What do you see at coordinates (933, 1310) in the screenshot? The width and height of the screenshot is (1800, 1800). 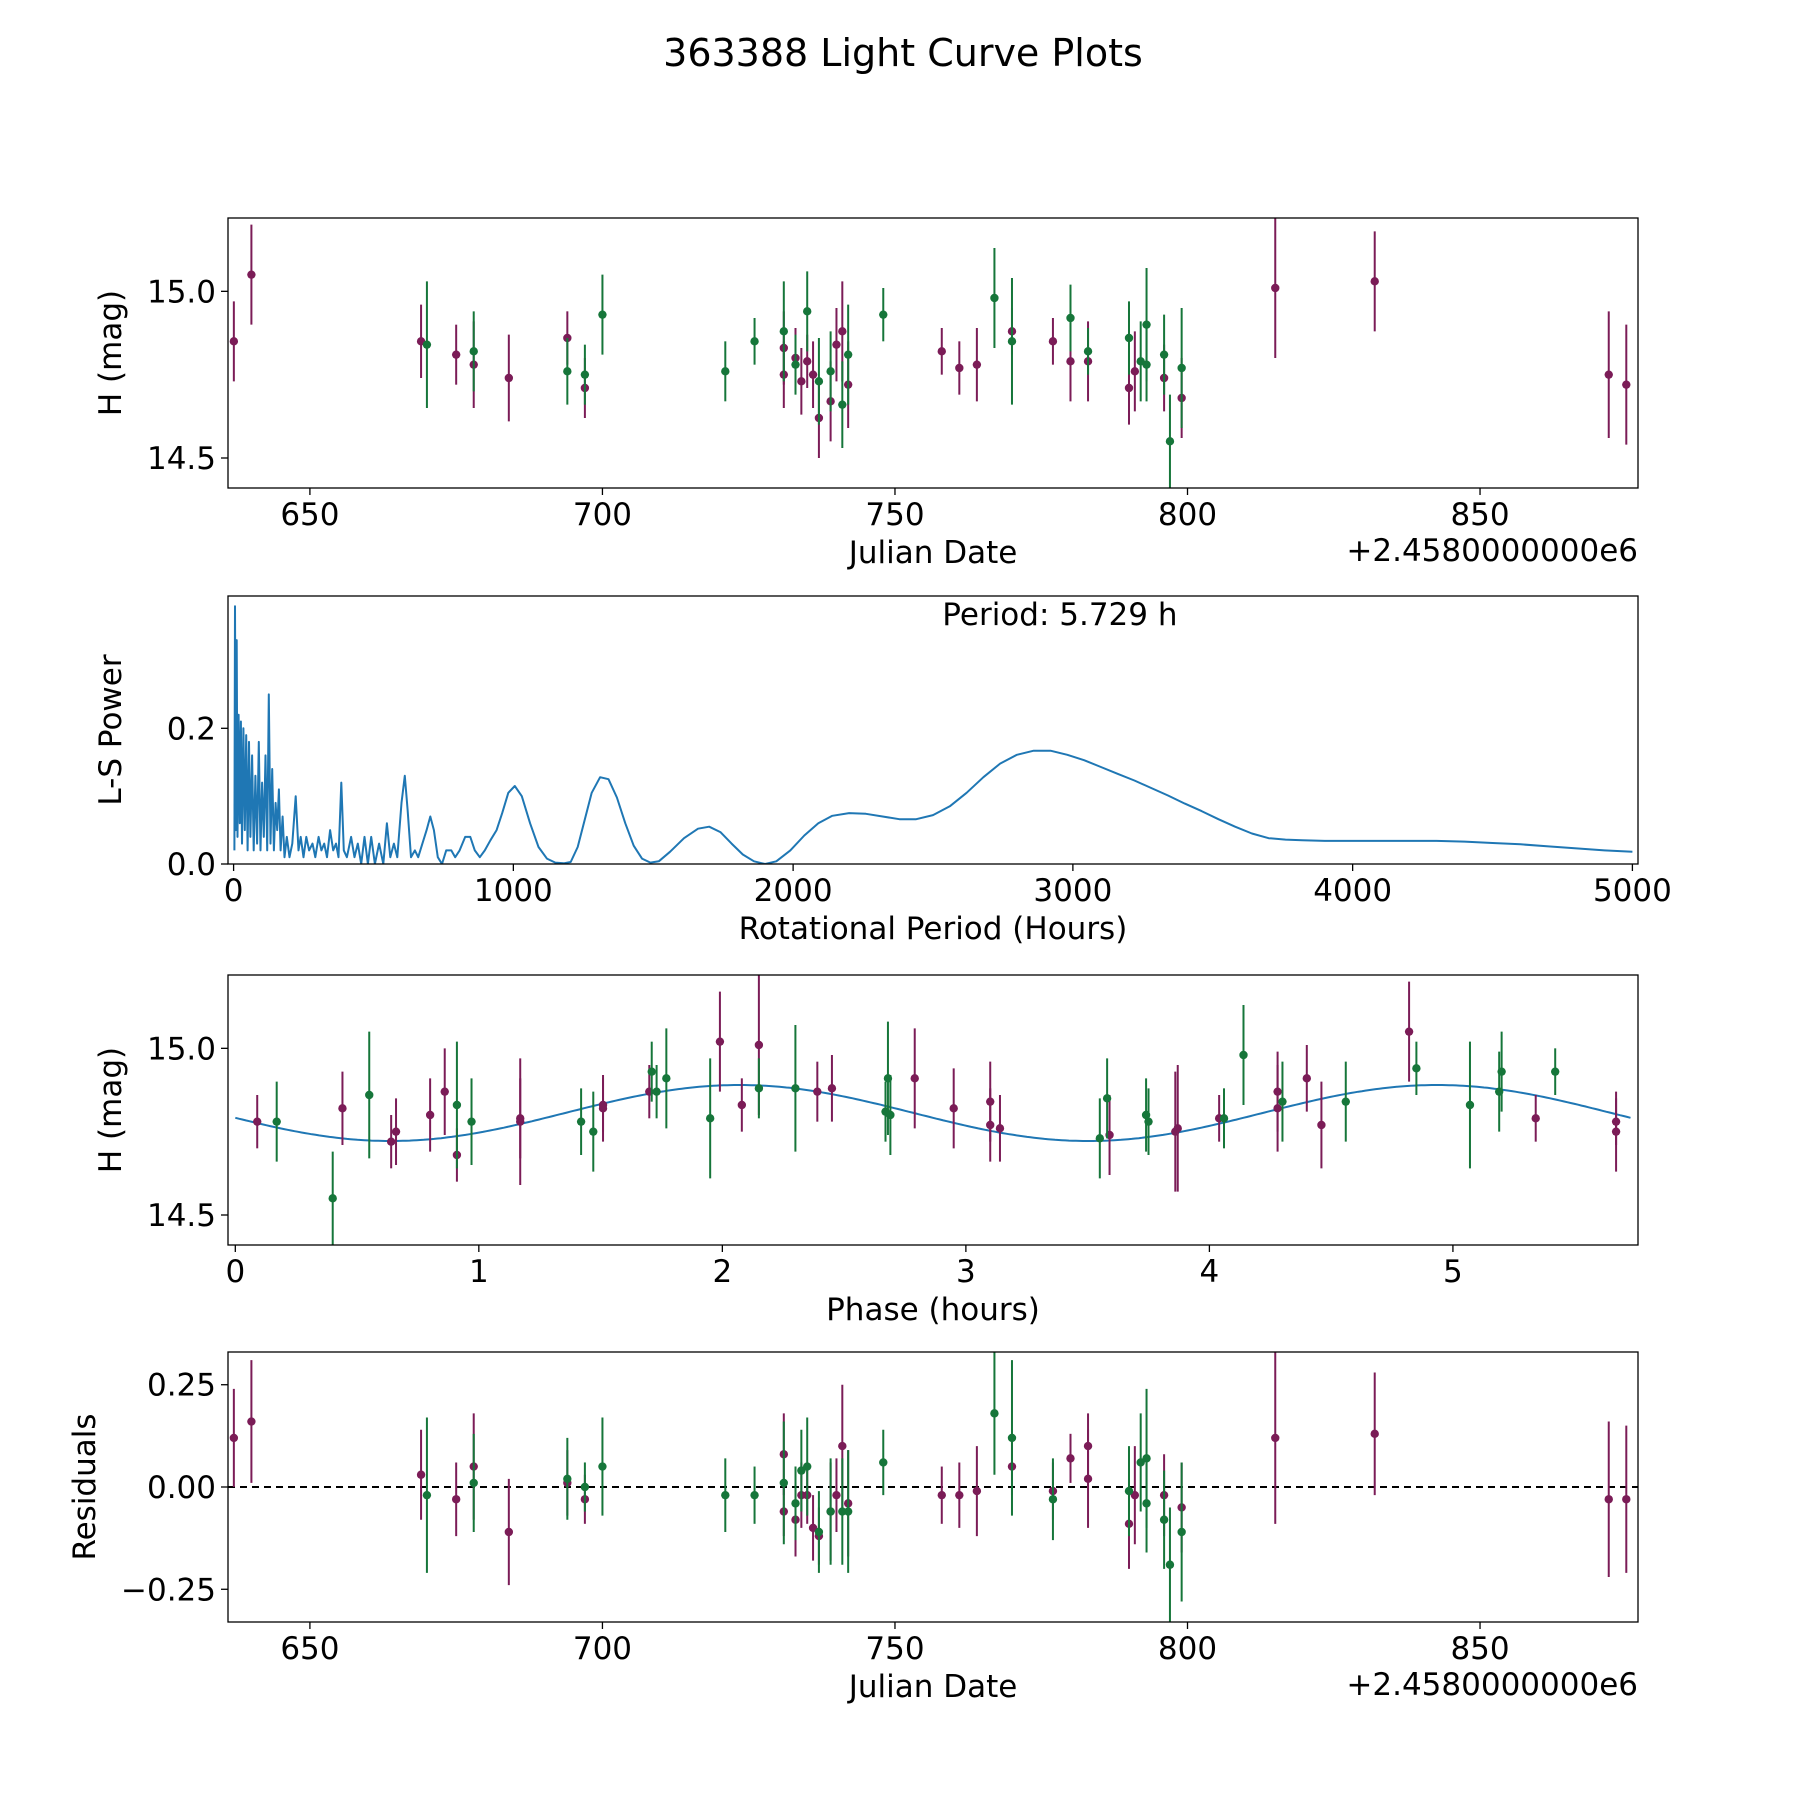 I see `x-axis-label: Phase (hours)` at bounding box center [933, 1310].